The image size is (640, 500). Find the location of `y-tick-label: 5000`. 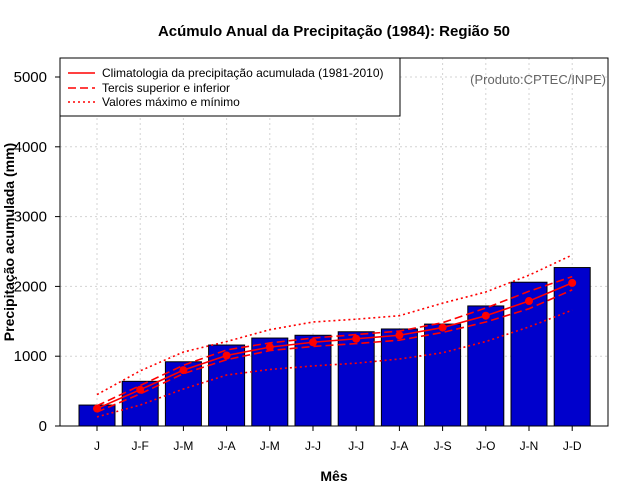

y-tick-label: 5000 is located at coordinates (30, 77).